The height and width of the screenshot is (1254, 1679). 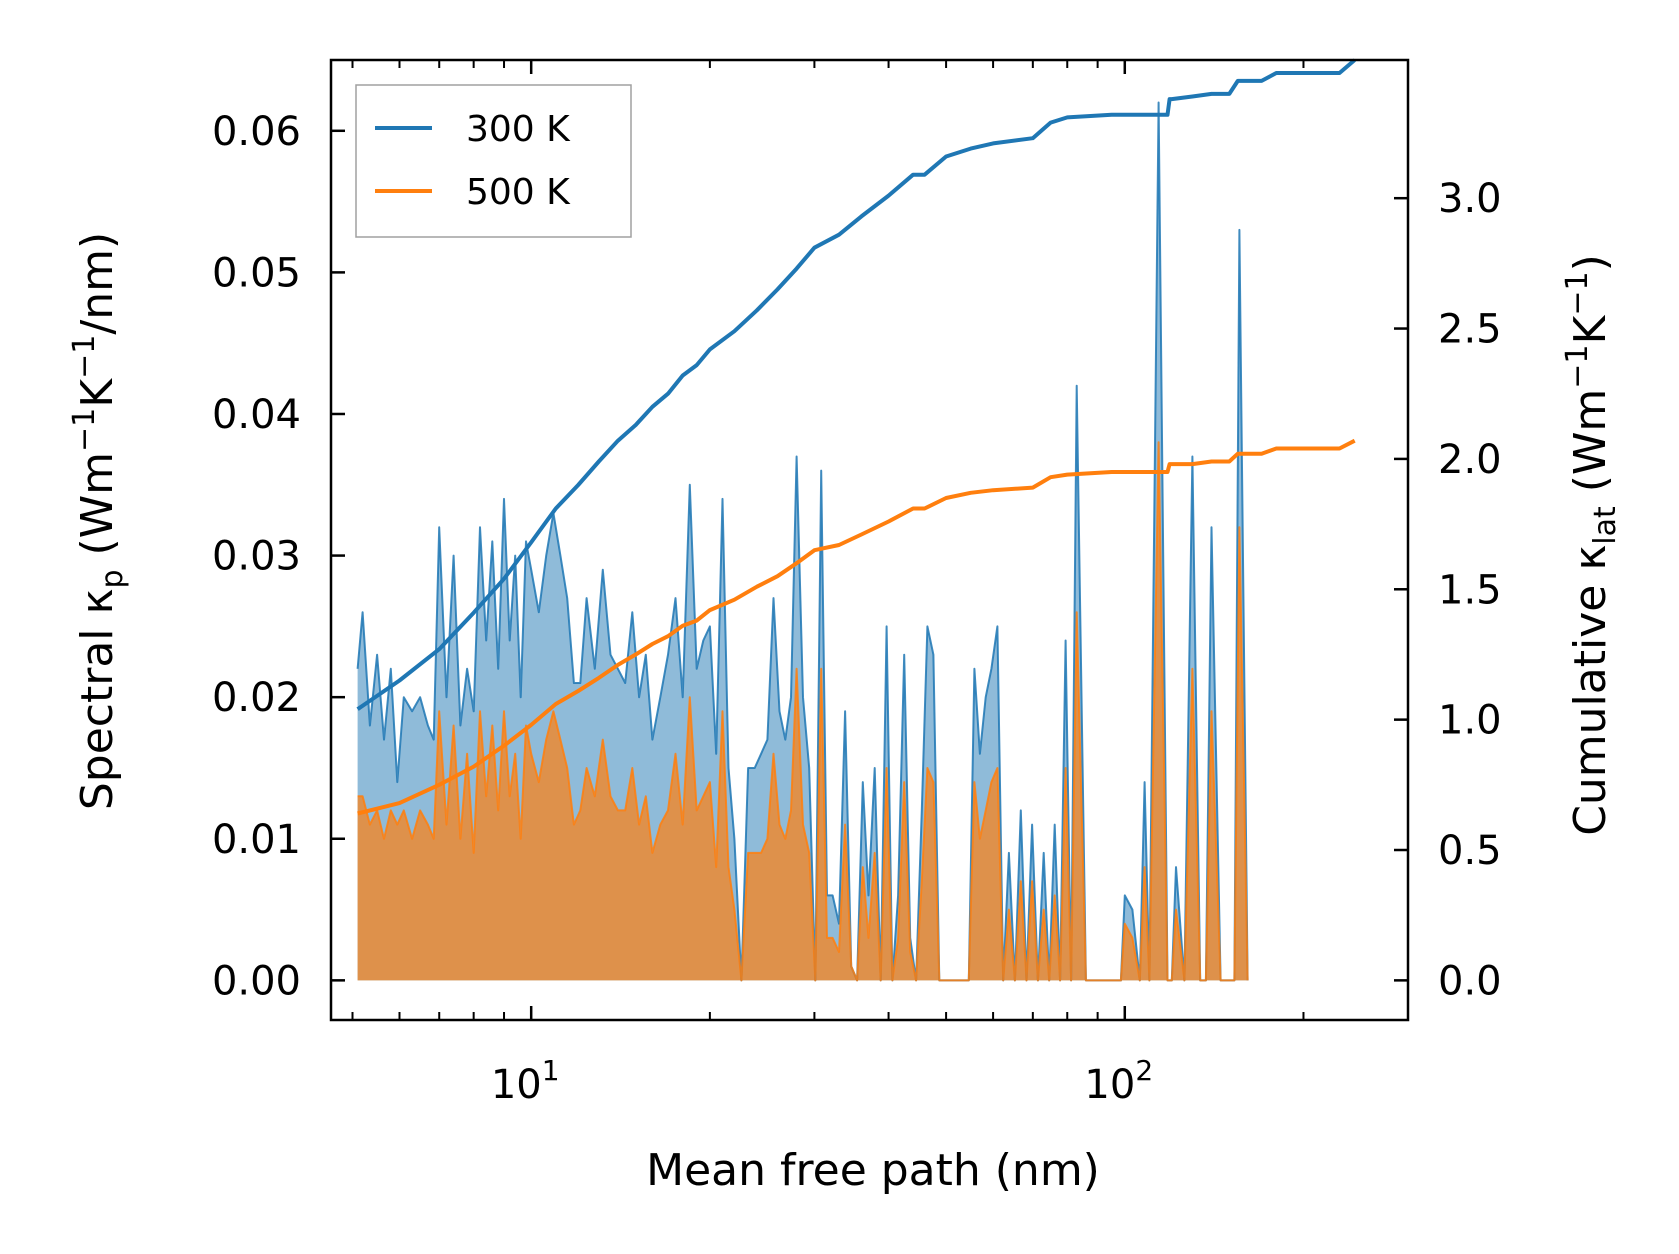 What do you see at coordinates (256, 698) in the screenshot?
I see `y-left-tick-label: 0.02` at bounding box center [256, 698].